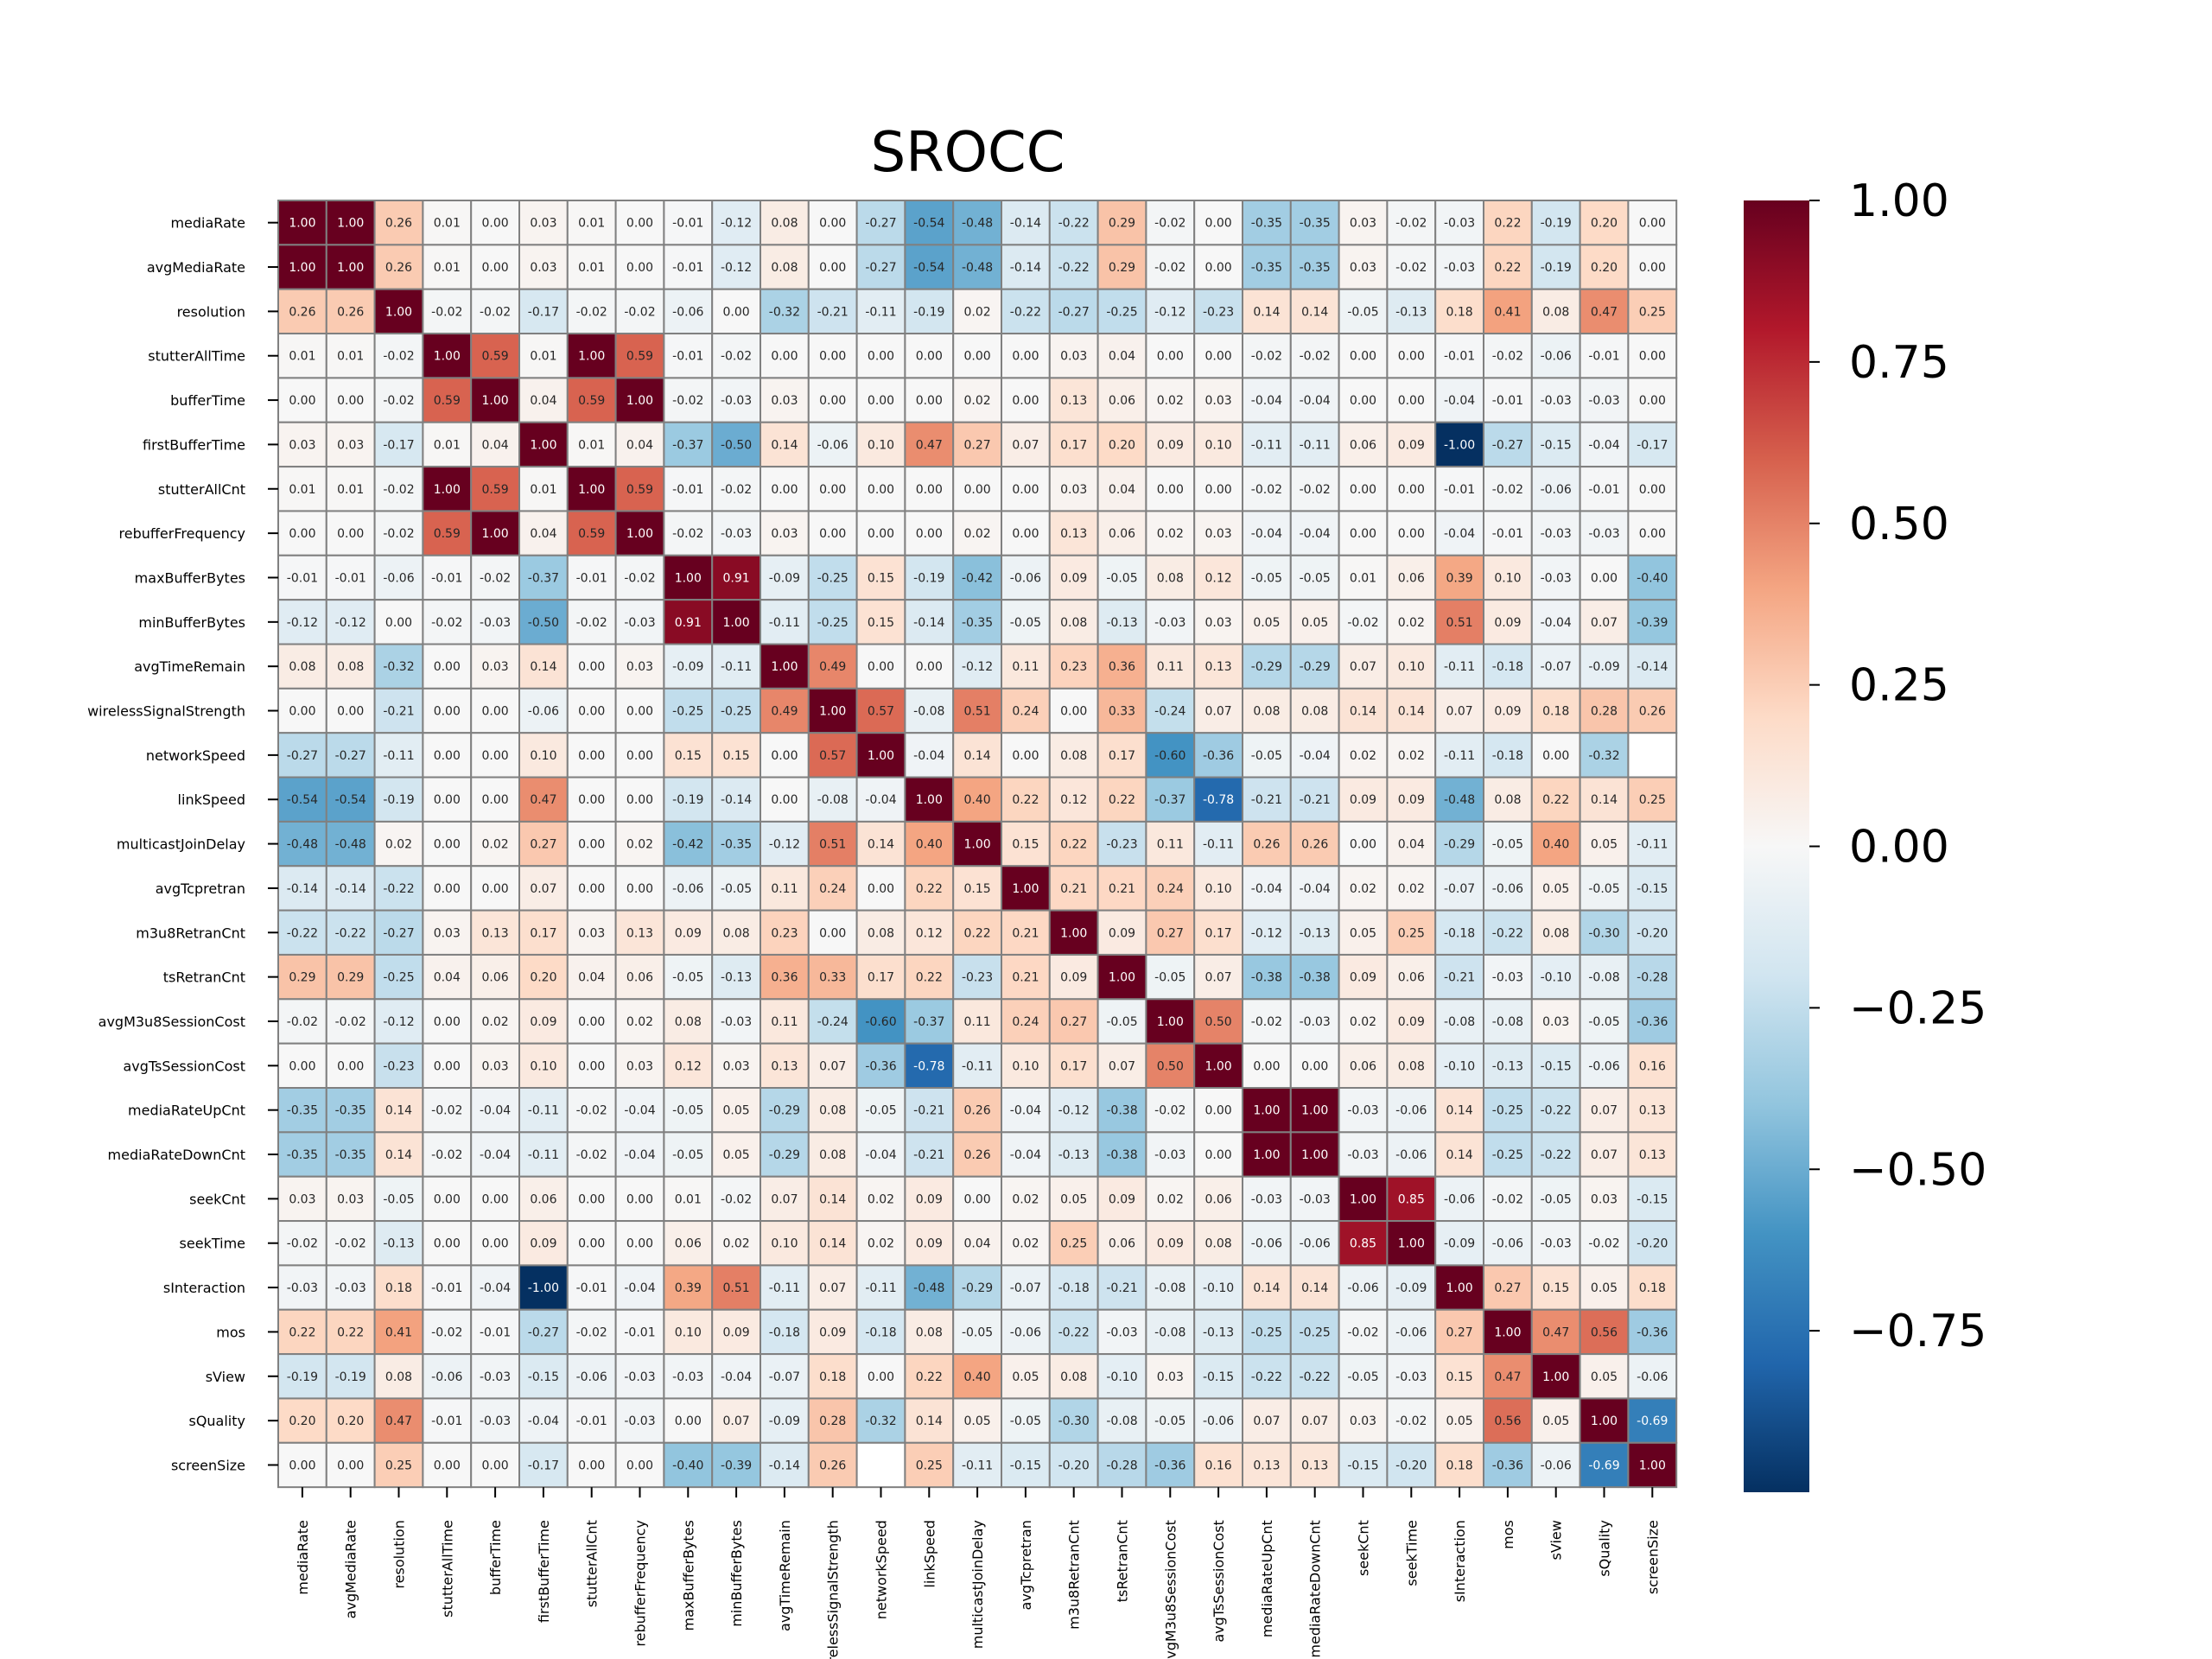 This screenshot has width=2212, height=1659. What do you see at coordinates (350, 888) in the screenshot?
I see `cell-avgTcpretran-avgMediaRate` at bounding box center [350, 888].